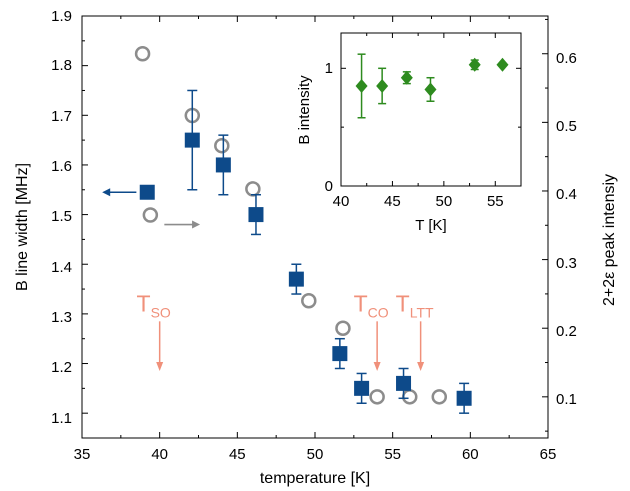 The height and width of the screenshot is (491, 630). What do you see at coordinates (61, 267) in the screenshot?
I see `y-tick-label: 1.4` at bounding box center [61, 267].